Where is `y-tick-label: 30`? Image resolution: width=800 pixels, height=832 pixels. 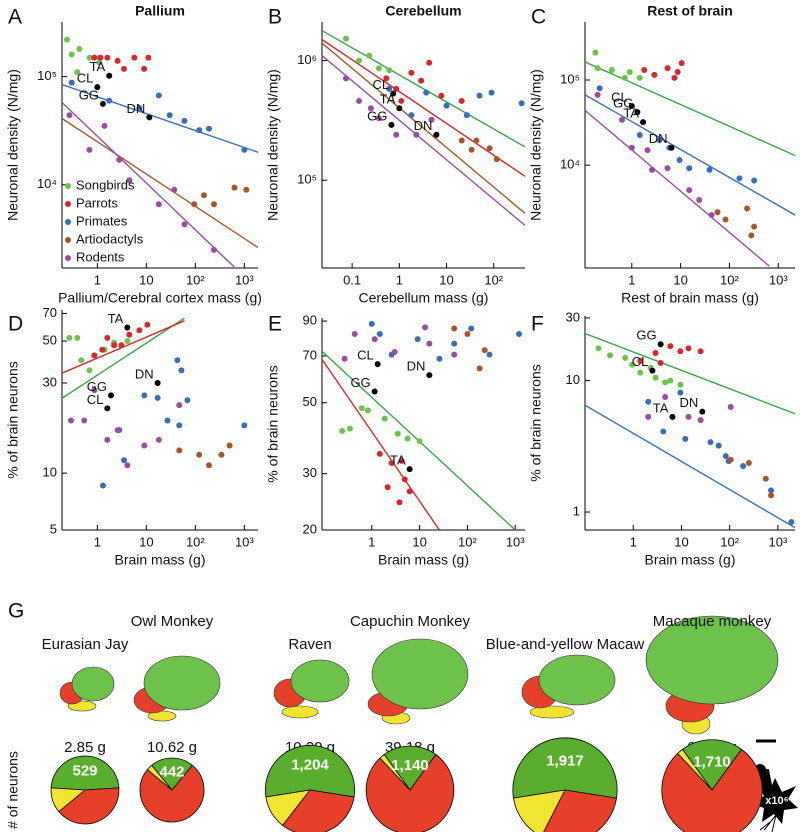 y-tick-label: 30 is located at coordinates (573, 316).